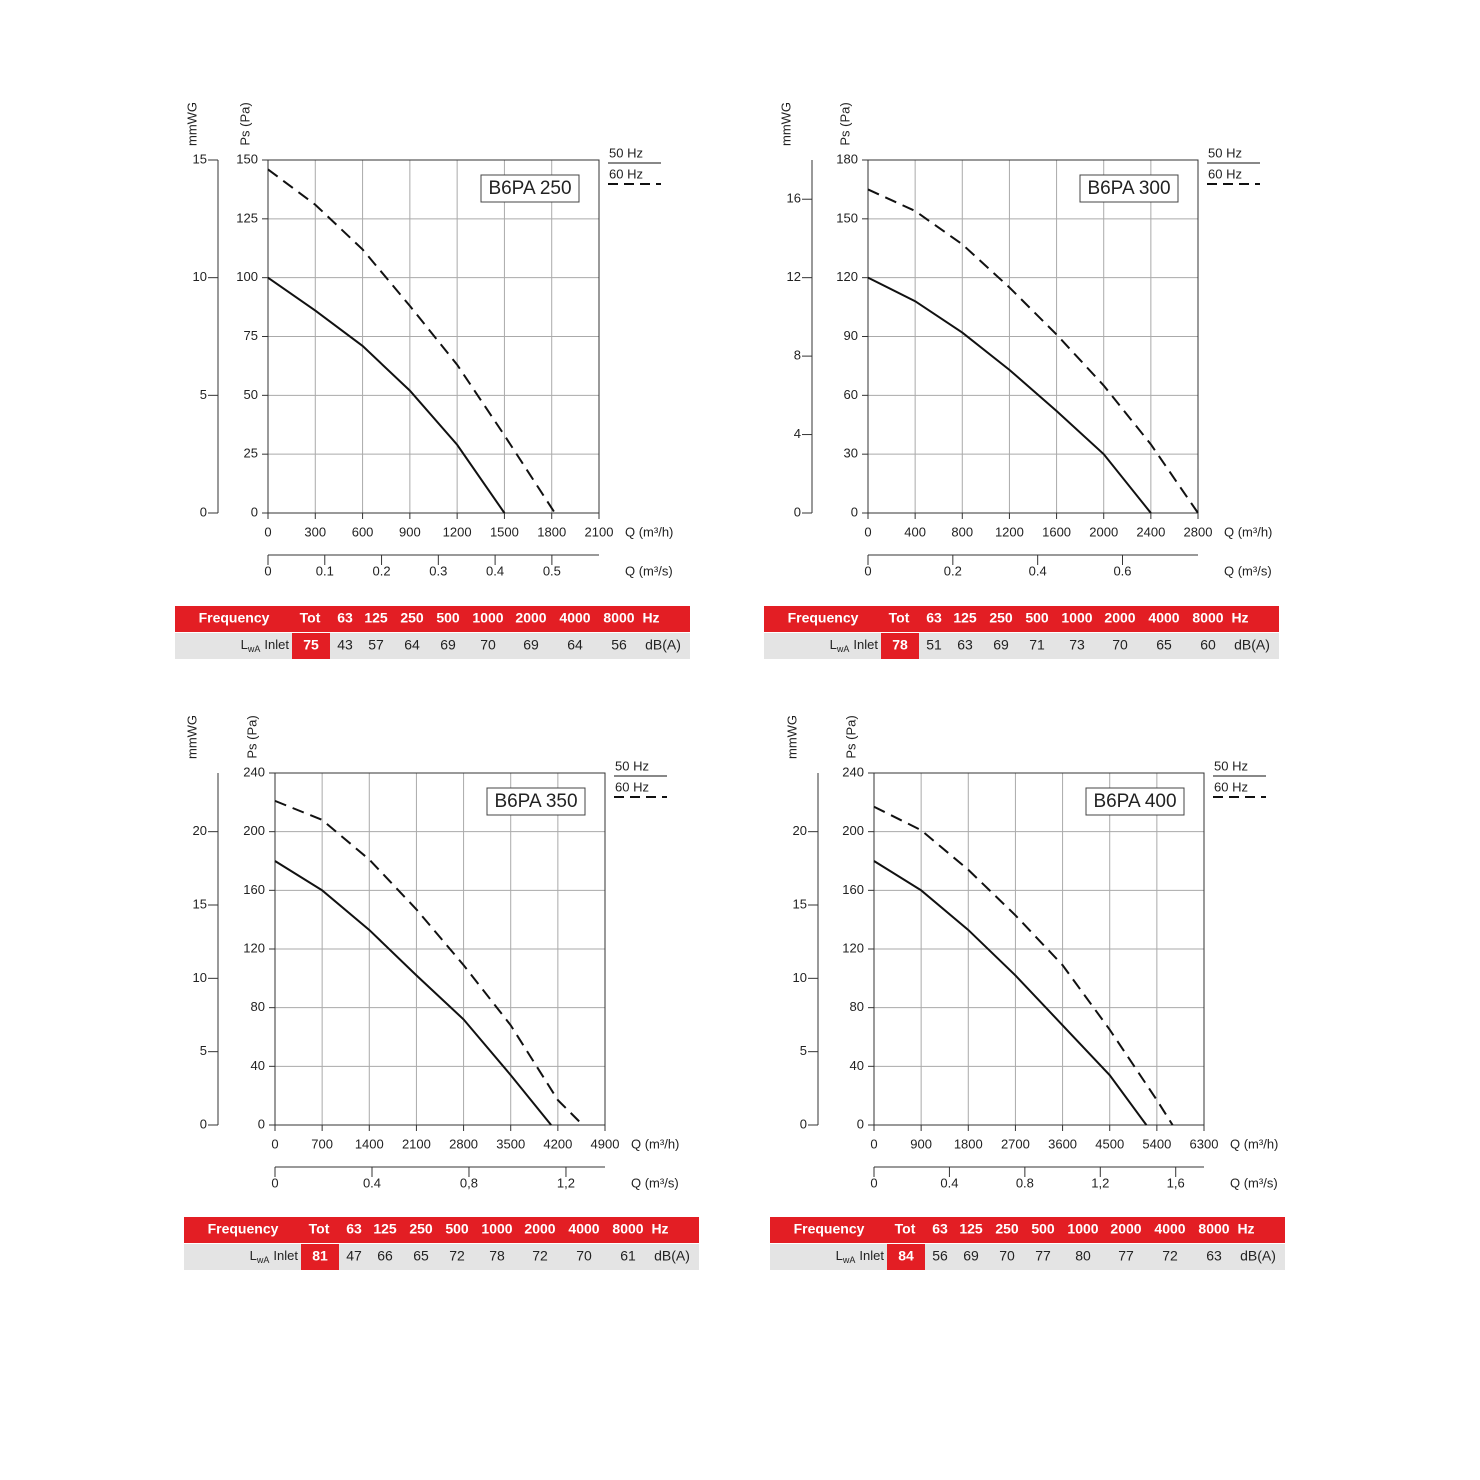 Image resolution: width=1480 pixels, height=1480 pixels. What do you see at coordinates (905, 1229) in the screenshot?
I see `table-header: Tot` at bounding box center [905, 1229].